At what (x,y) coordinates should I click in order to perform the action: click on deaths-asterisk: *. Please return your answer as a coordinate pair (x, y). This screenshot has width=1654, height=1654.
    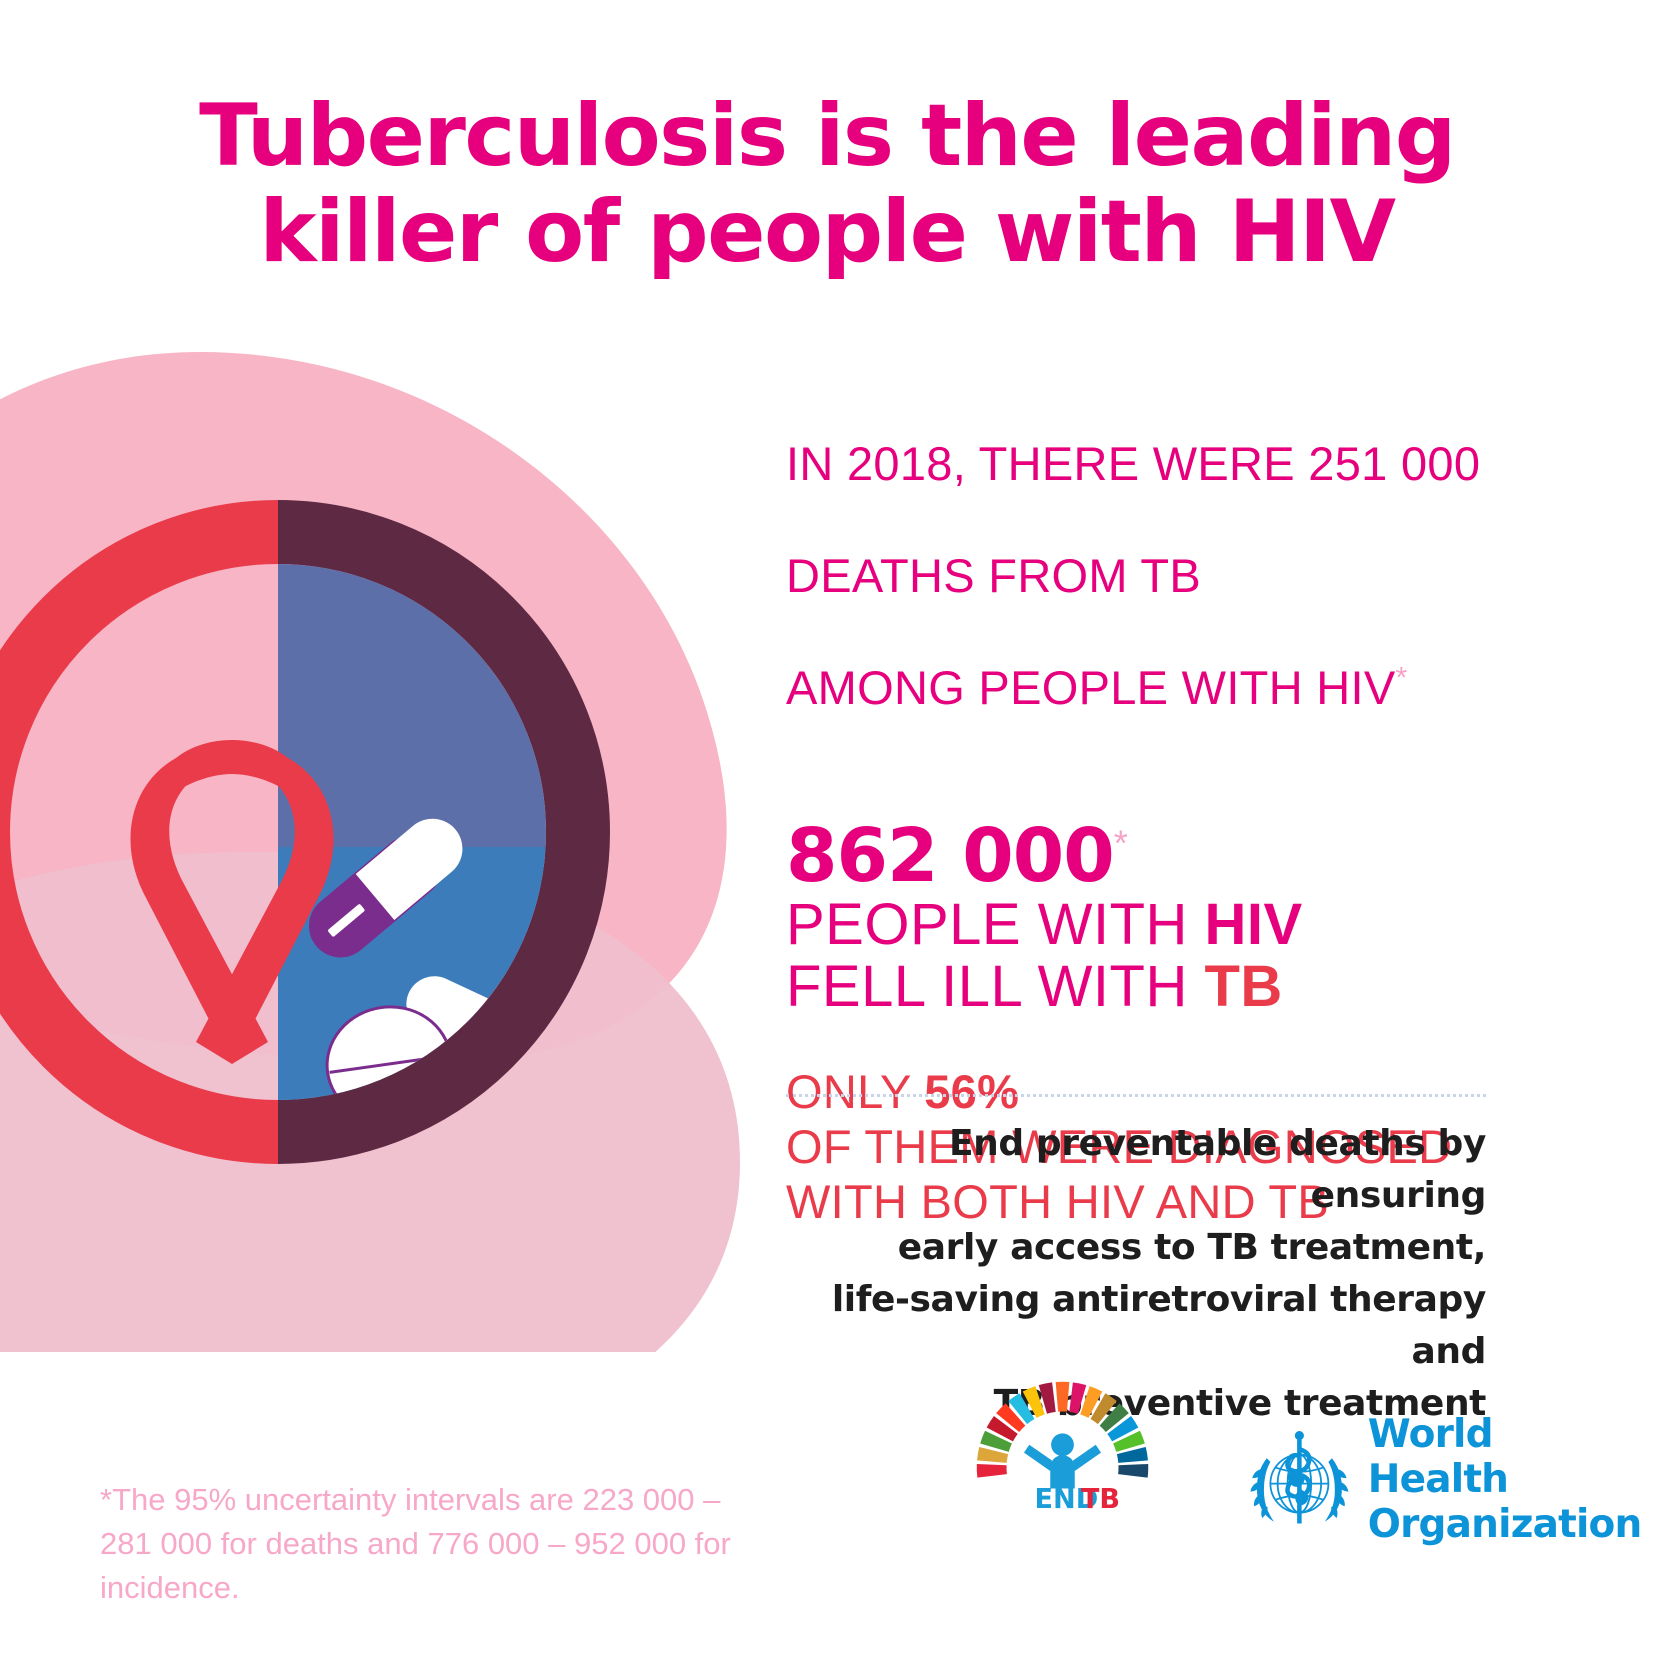
    Looking at the image, I should click on (1401, 678).